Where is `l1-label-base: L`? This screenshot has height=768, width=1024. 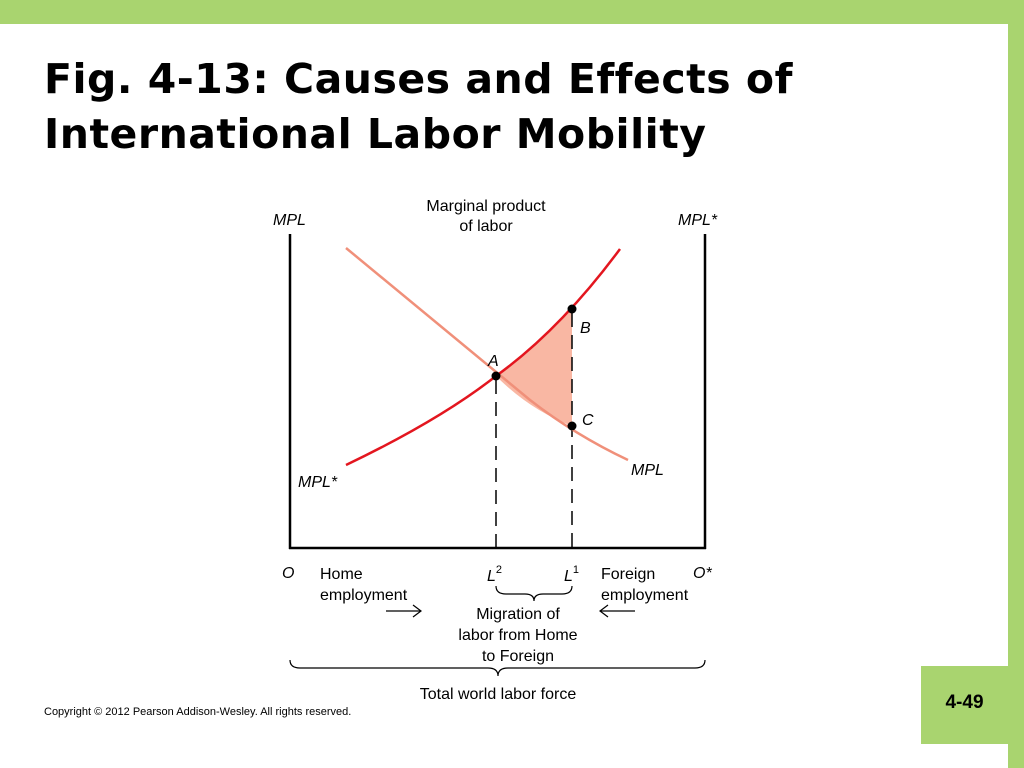
l1-label-base: L is located at coordinates (568, 576).